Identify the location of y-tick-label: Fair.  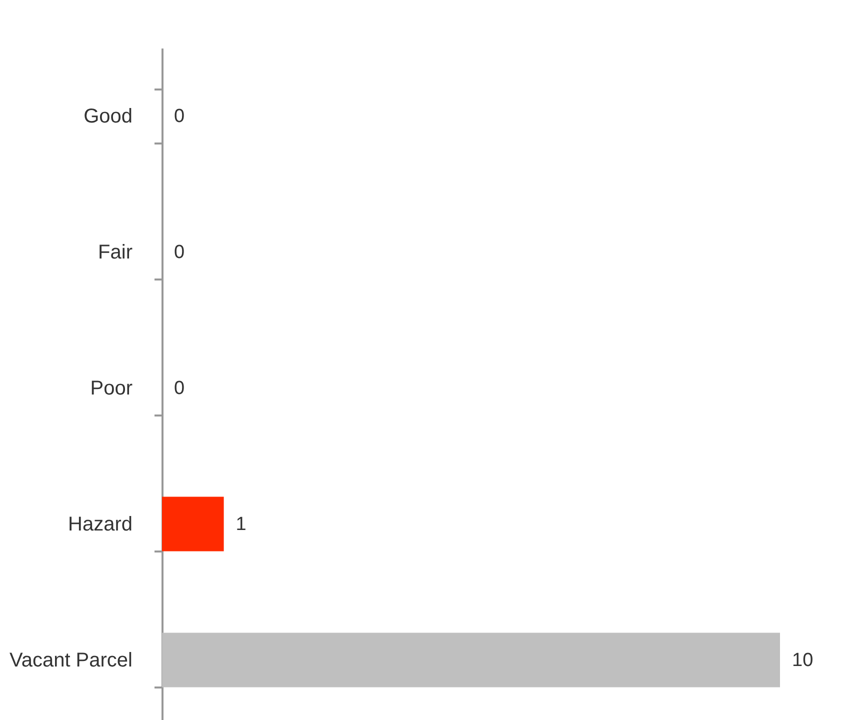
(115, 253).